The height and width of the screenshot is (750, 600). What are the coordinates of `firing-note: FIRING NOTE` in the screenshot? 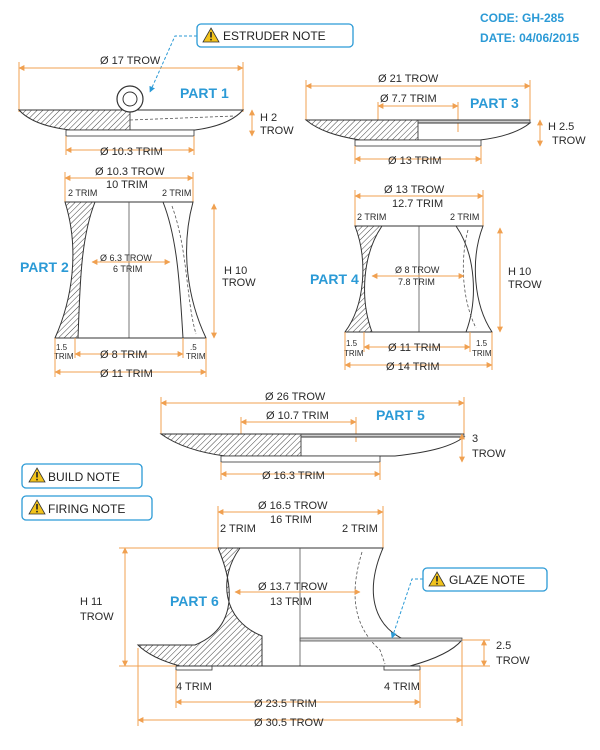 It's located at (87, 508).